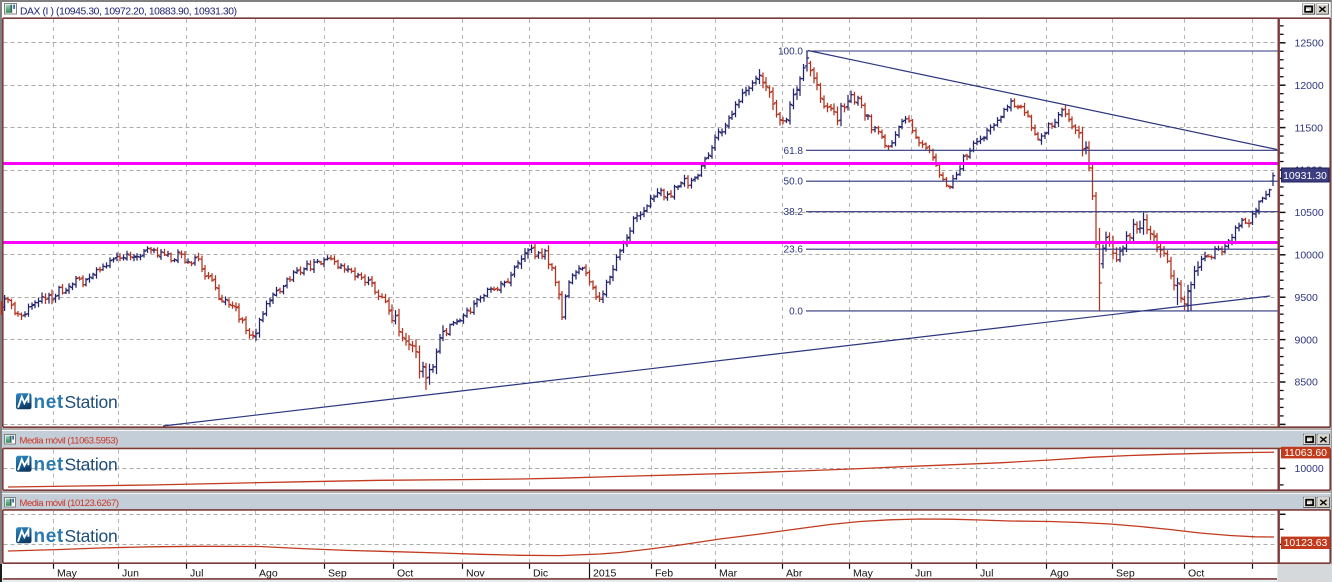 The image size is (1332, 582). Describe the element at coordinates (728, 573) in the screenshot. I see `svg-text: Mar` at that location.